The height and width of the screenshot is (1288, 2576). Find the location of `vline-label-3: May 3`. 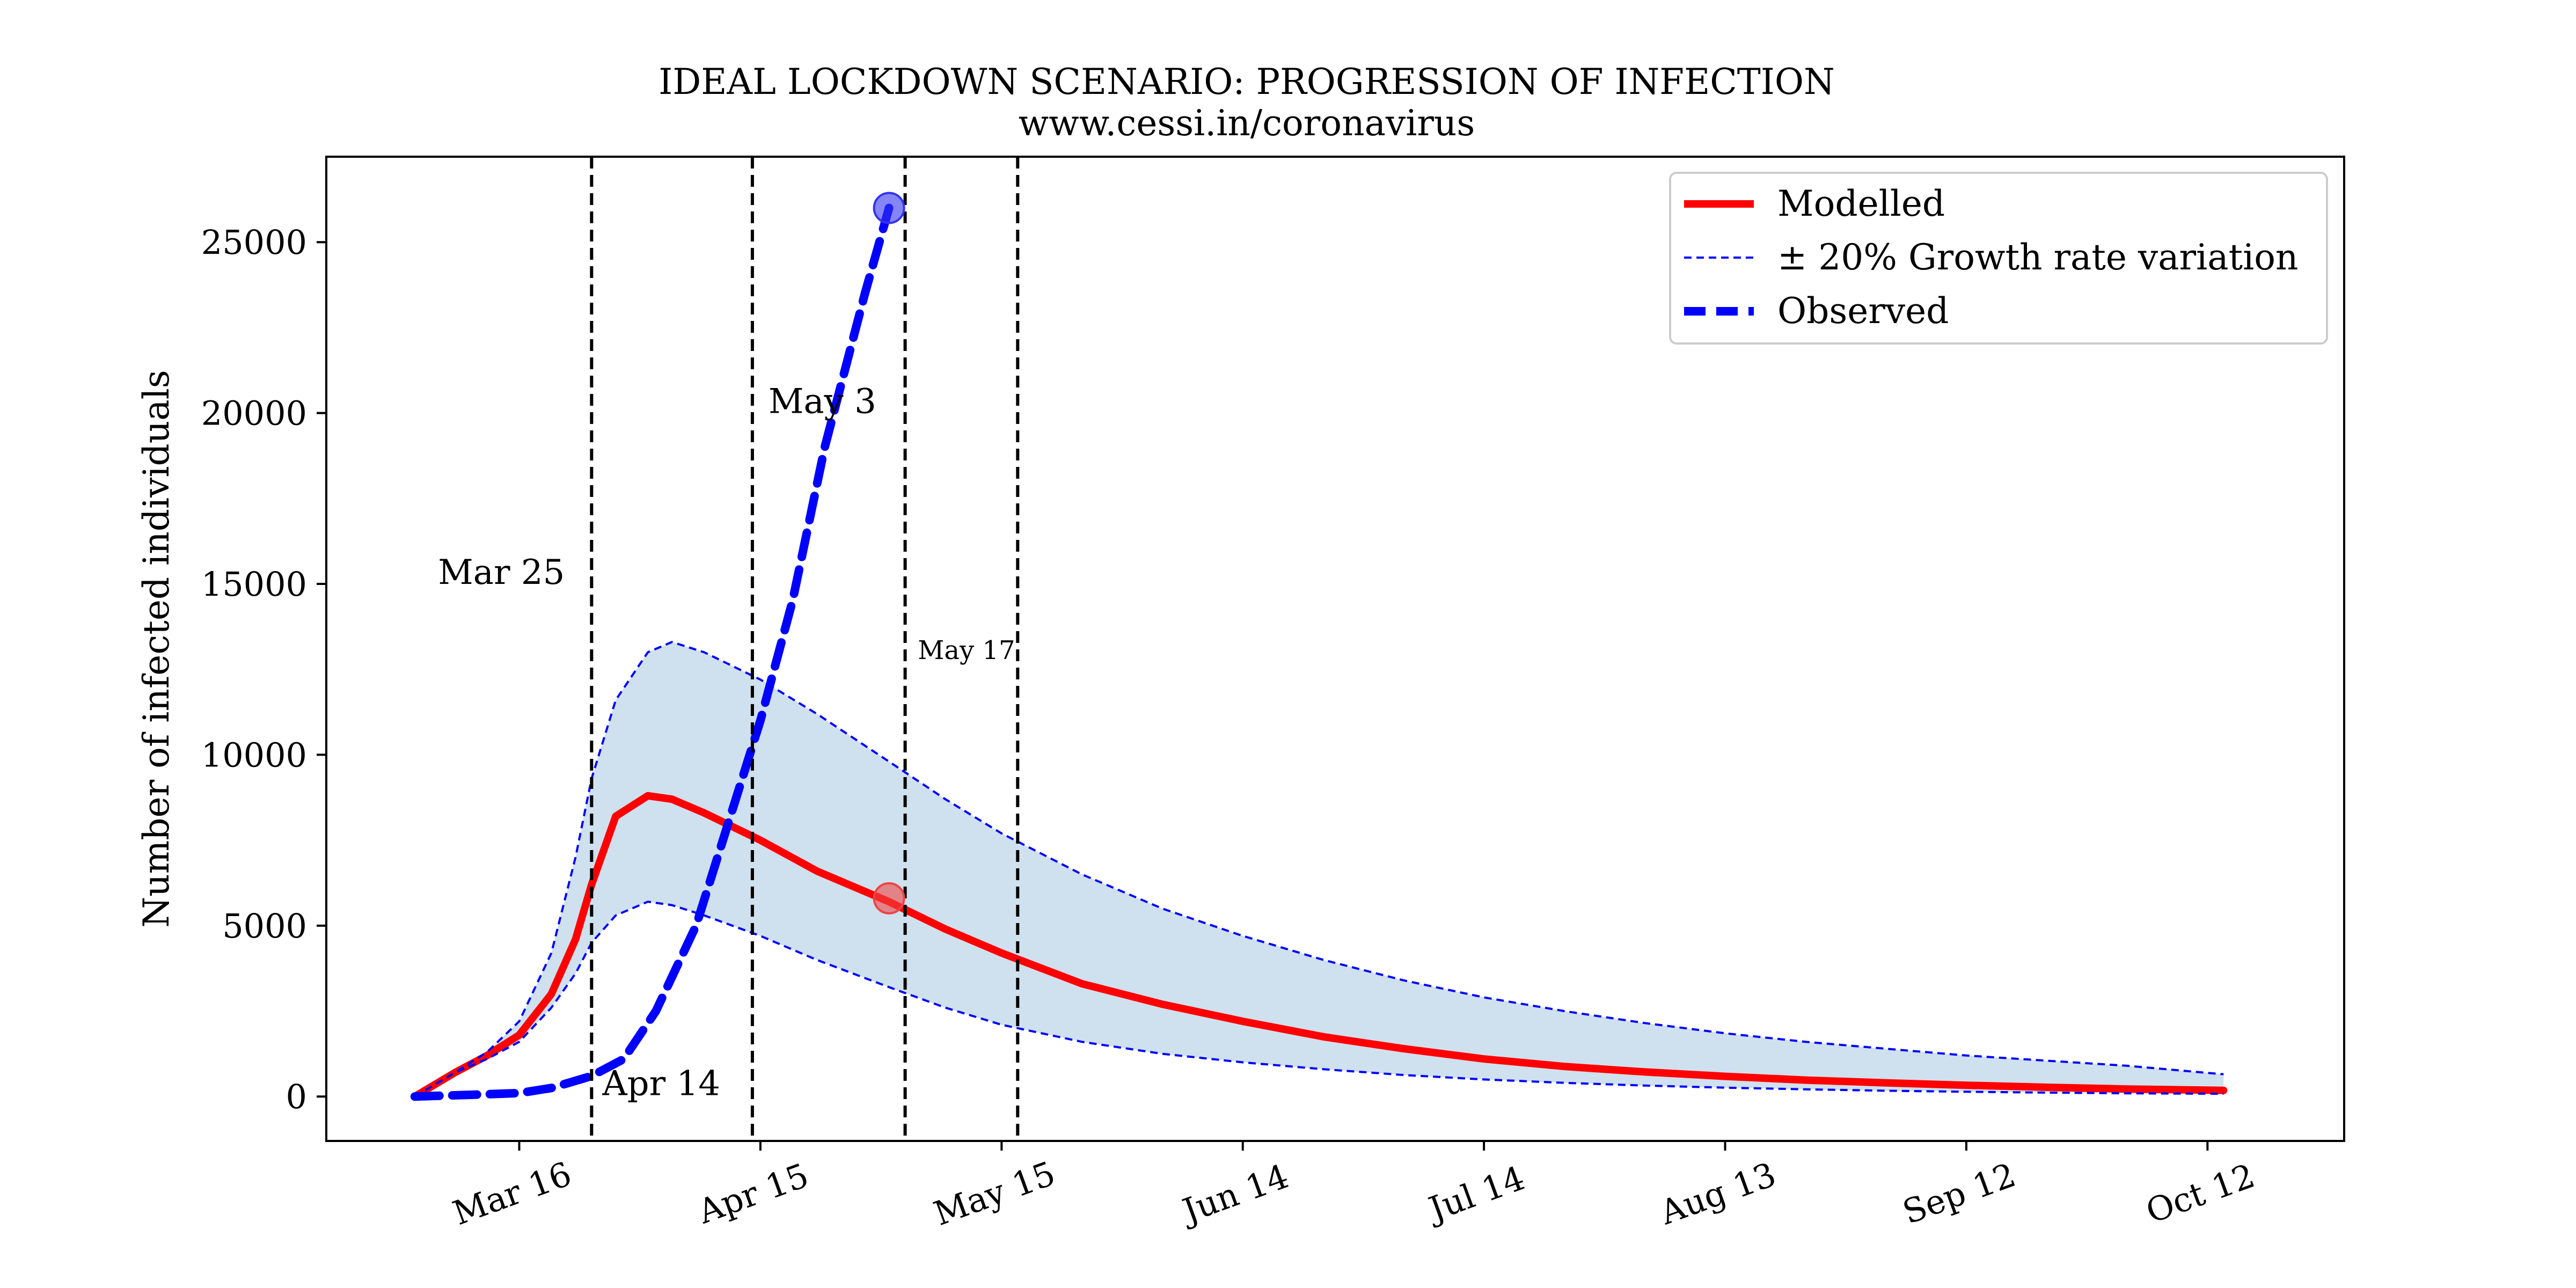

vline-label-3: May 3 is located at coordinates (822, 402).